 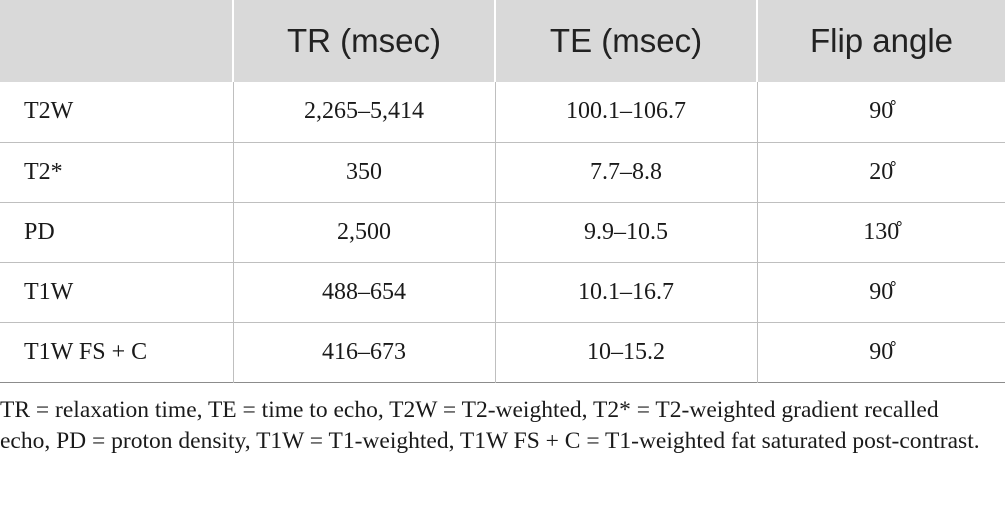 I want to click on header-te: TE (msec), so click(x=626, y=41).